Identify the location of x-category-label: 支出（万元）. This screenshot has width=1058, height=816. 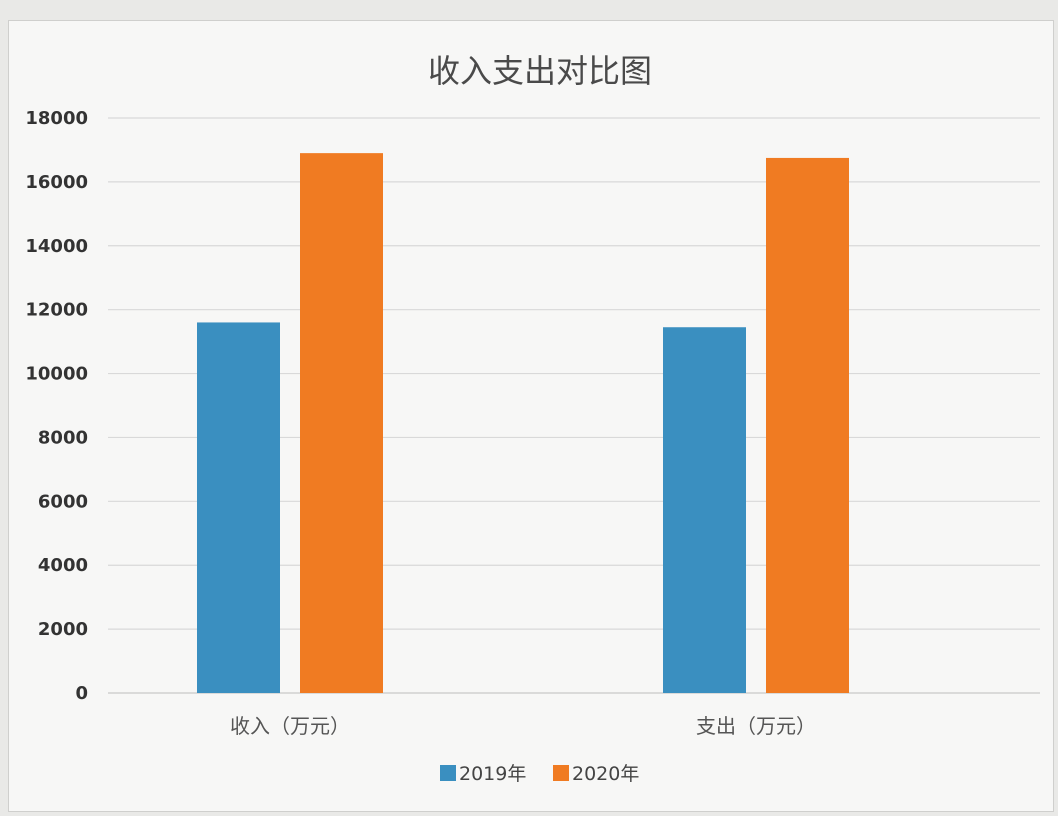
(756, 726).